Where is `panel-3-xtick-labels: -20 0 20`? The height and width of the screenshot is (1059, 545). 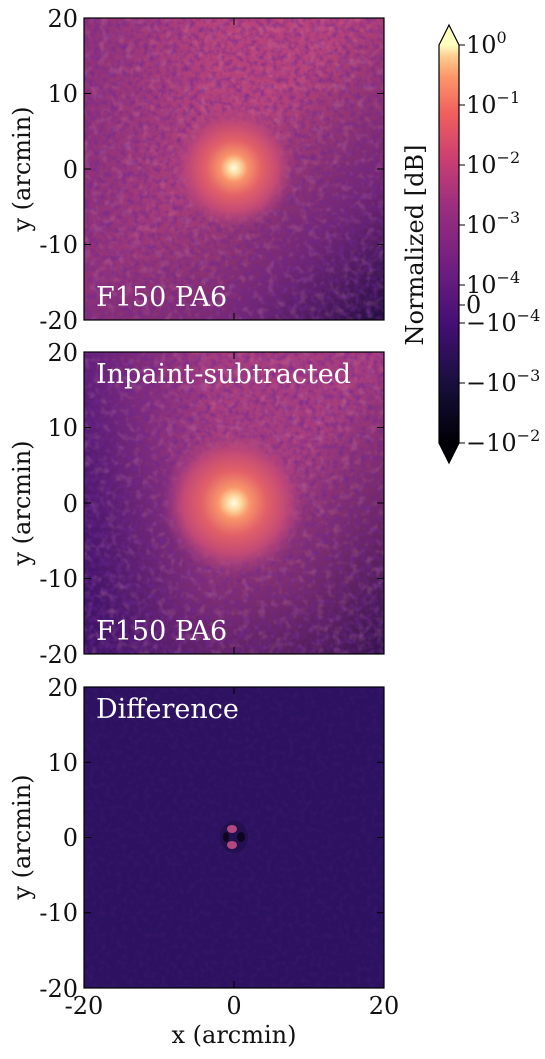
panel-3-xtick-labels: -20 0 20 is located at coordinates (232, 1006).